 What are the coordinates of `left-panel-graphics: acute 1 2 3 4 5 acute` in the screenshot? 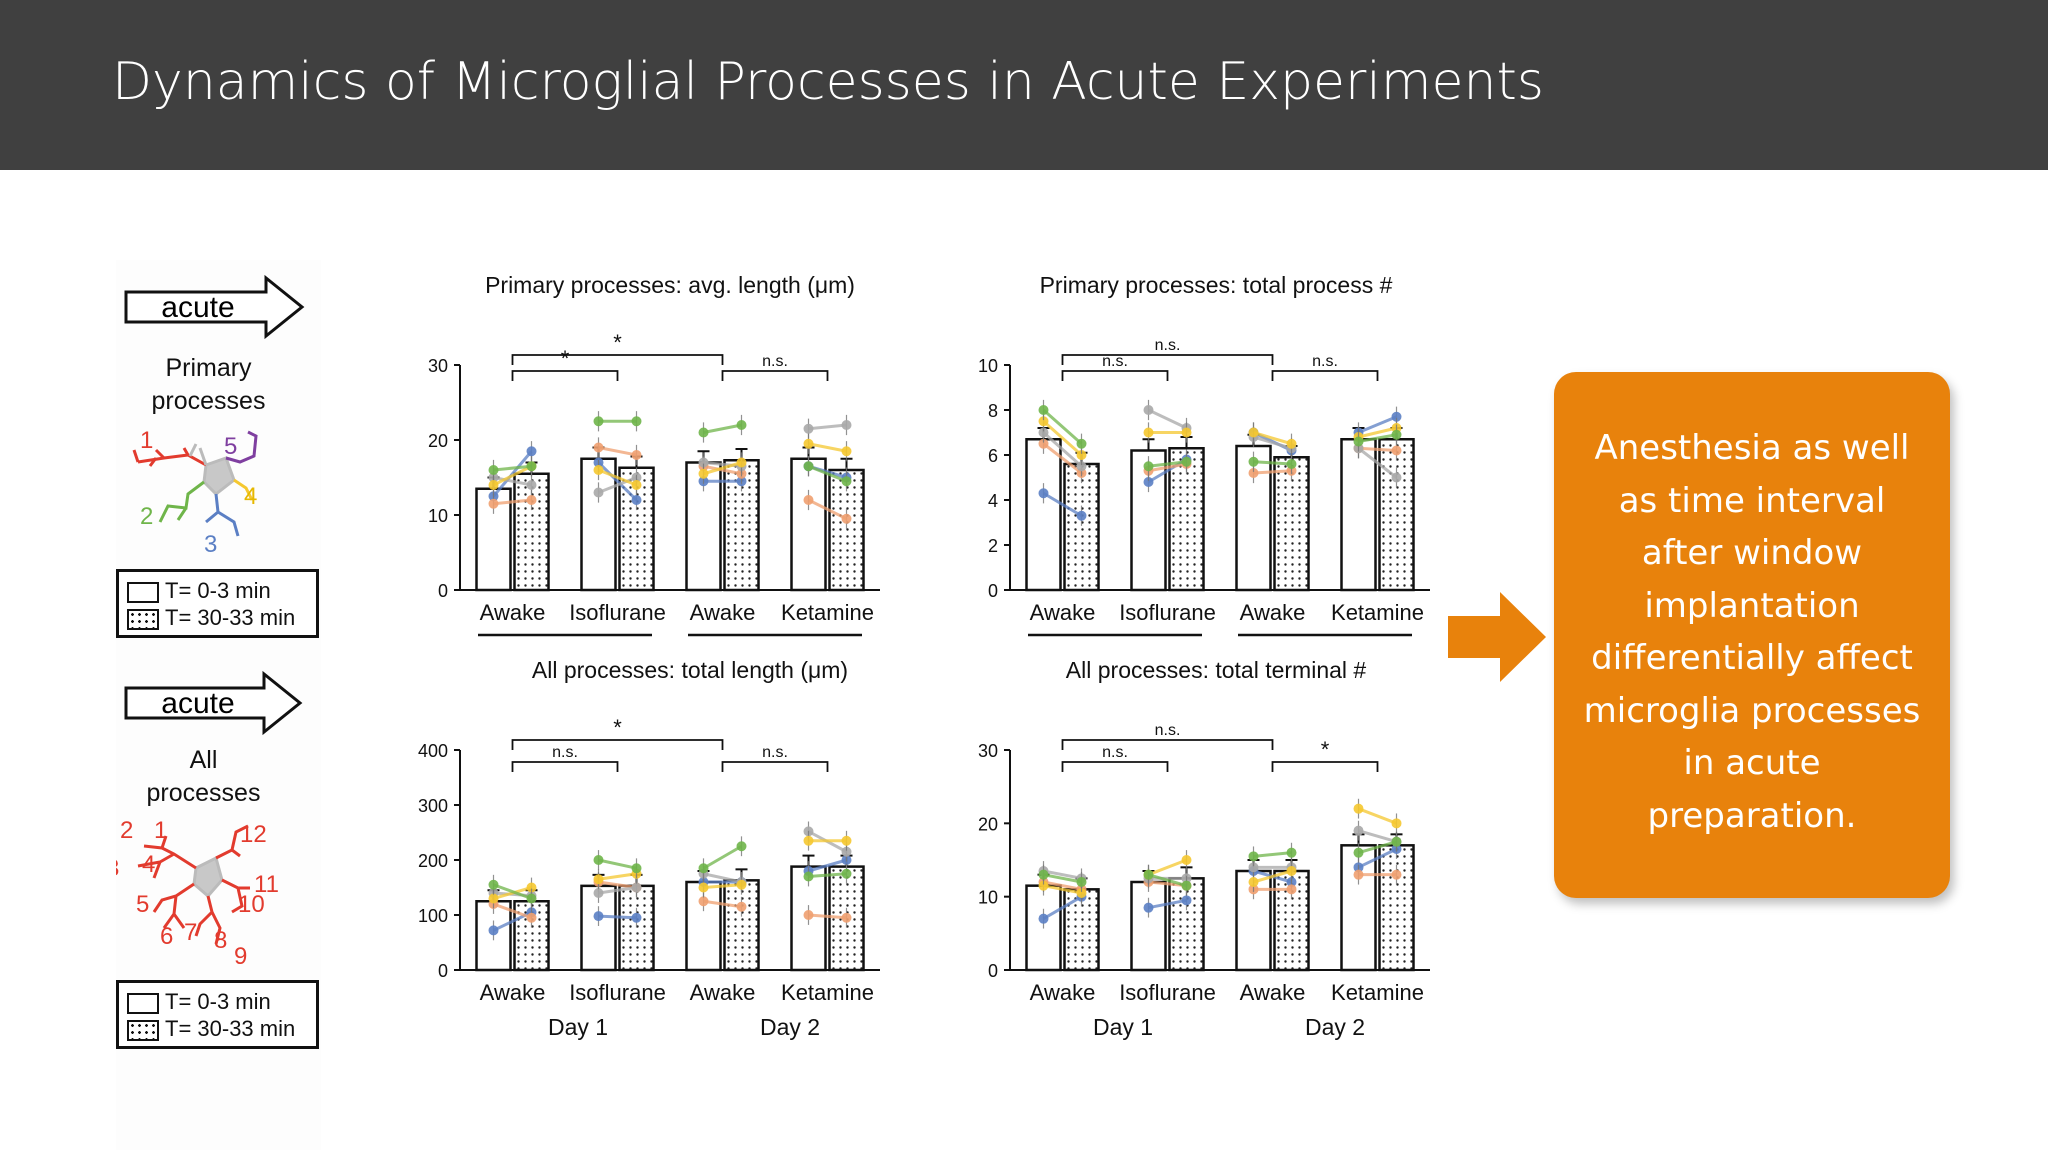 It's located at (210, 622).